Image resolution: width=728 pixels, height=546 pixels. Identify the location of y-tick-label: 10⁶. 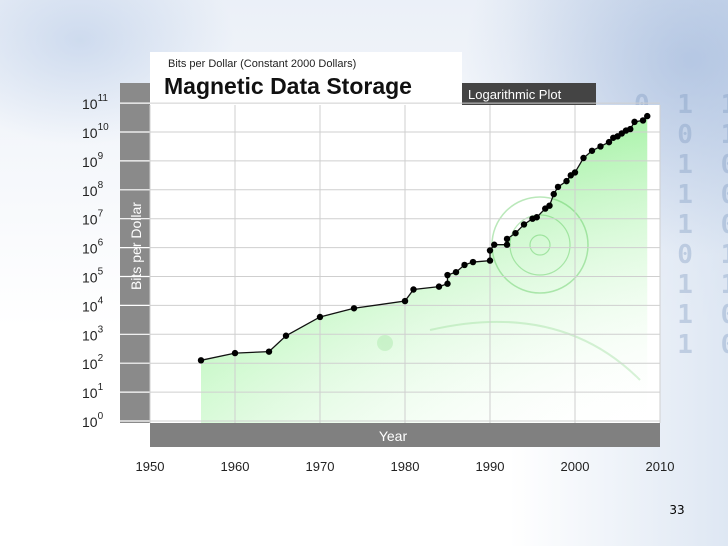
(93, 247).